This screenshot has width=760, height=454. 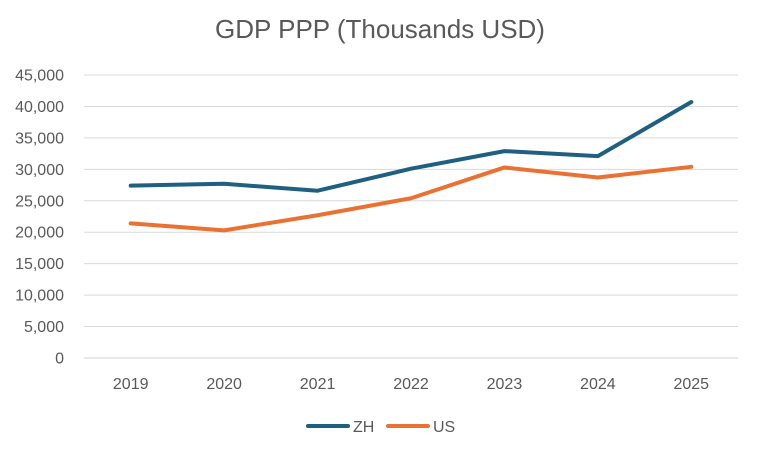 I want to click on y-tick-label: 25,000, so click(x=39, y=201).